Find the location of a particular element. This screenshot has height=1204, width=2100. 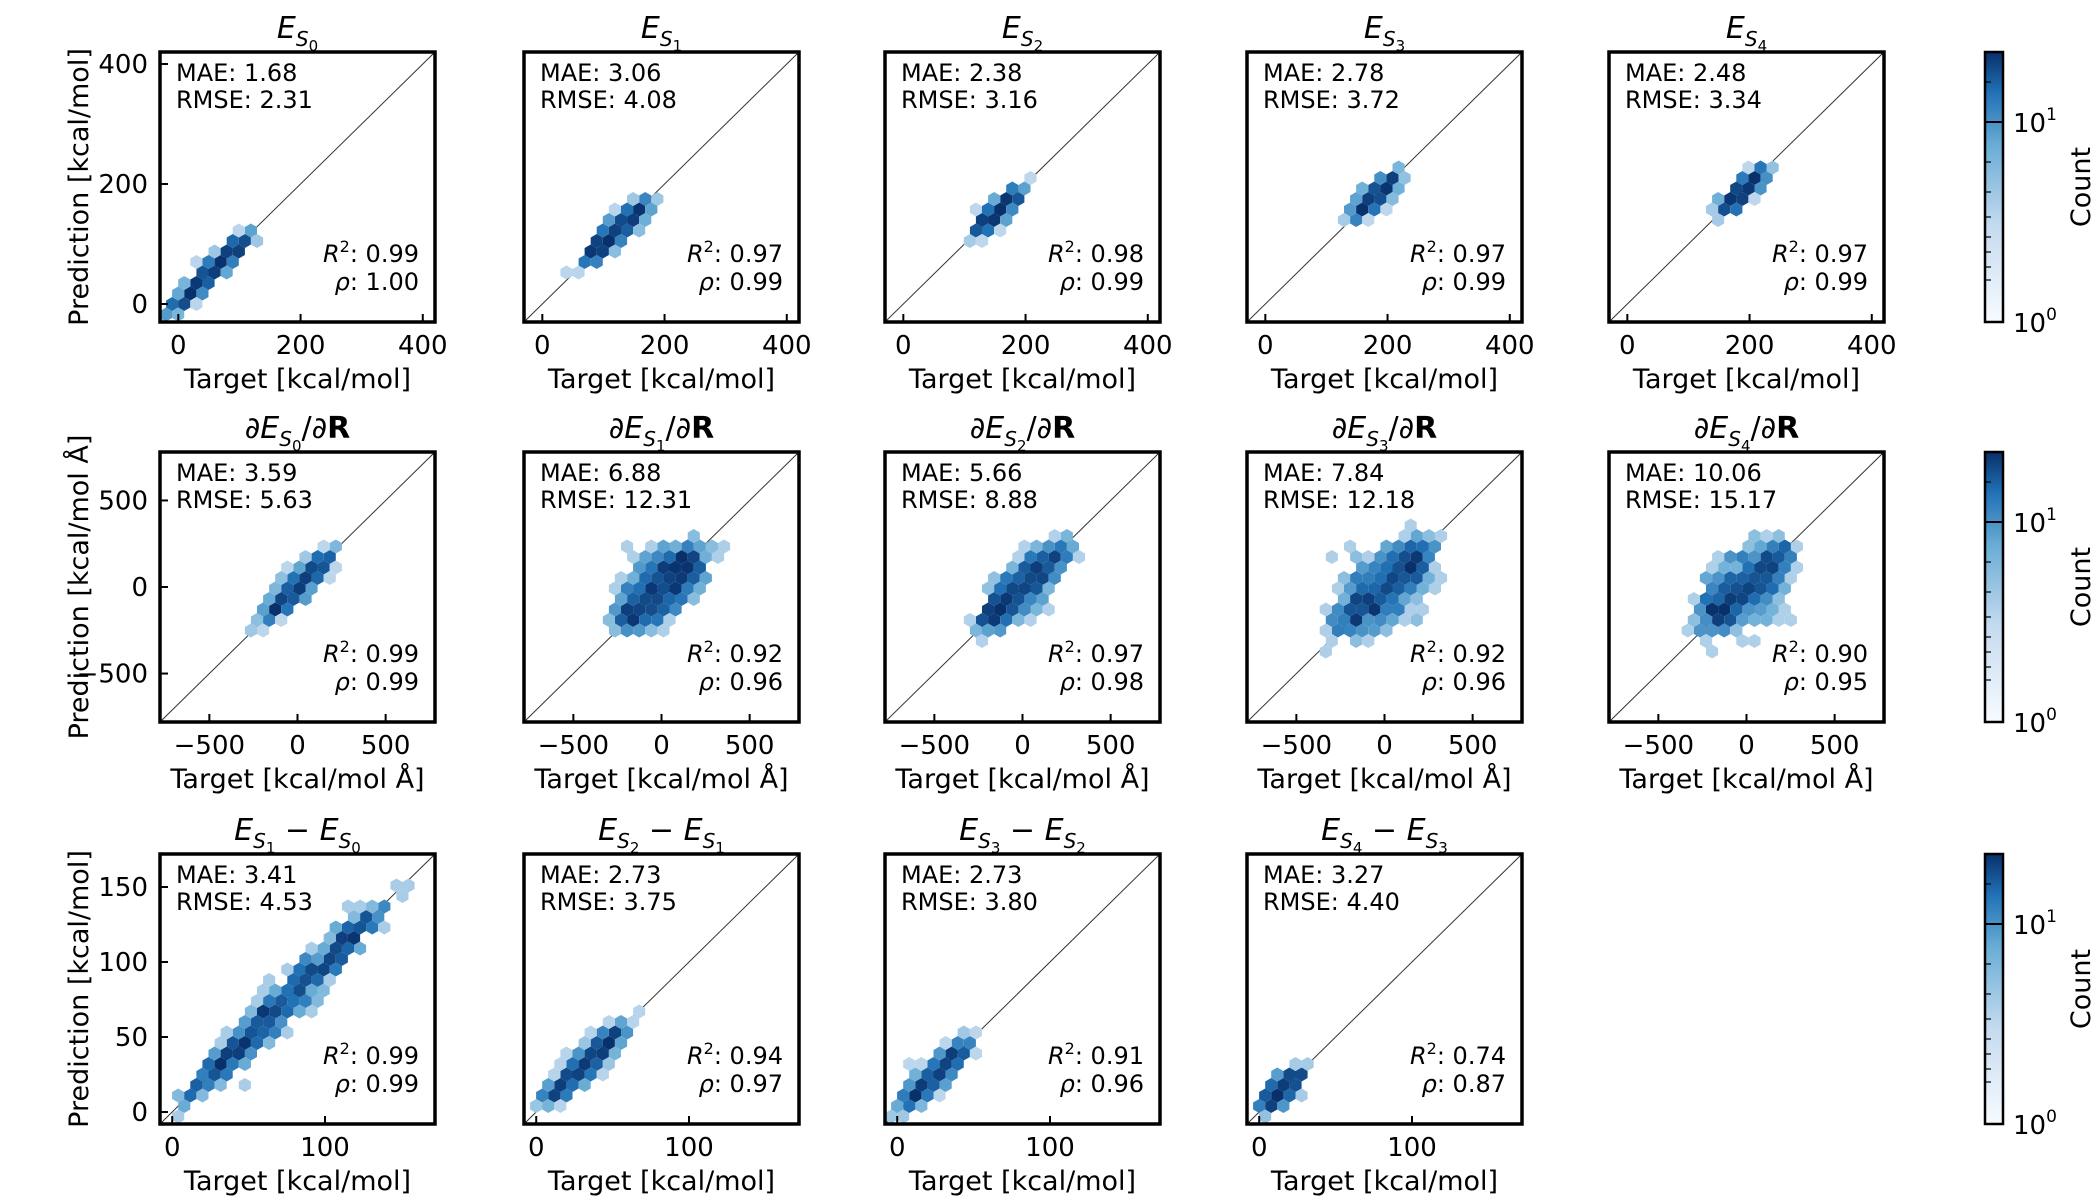

rho-label: ρ: 0.95 is located at coordinates (1826, 682).